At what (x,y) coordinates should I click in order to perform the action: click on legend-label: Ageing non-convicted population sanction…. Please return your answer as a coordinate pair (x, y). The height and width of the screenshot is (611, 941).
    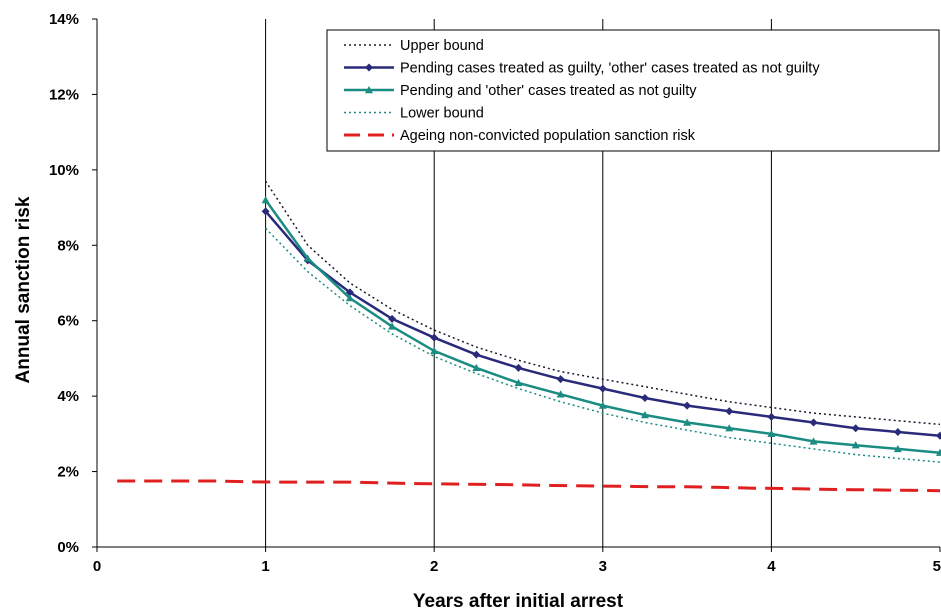
    Looking at the image, I should click on (548, 136).